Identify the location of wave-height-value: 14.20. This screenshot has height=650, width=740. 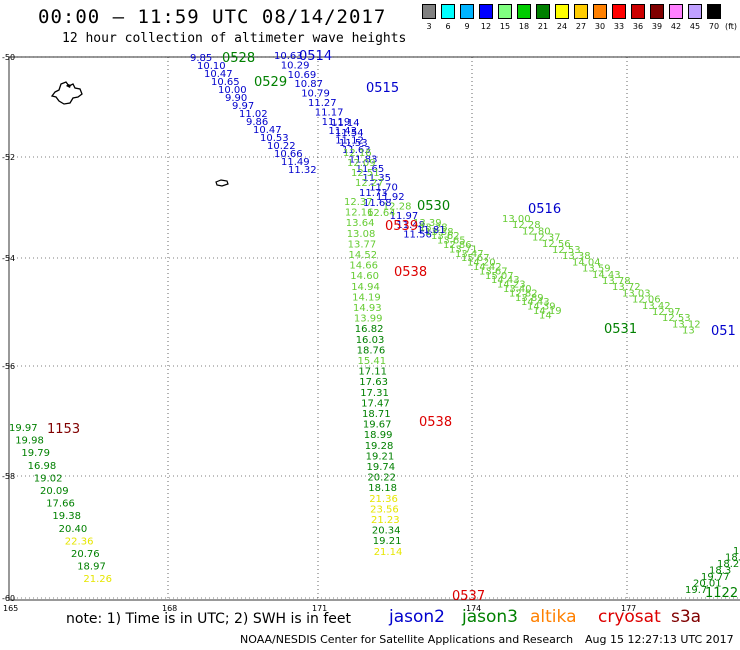
(481, 263).